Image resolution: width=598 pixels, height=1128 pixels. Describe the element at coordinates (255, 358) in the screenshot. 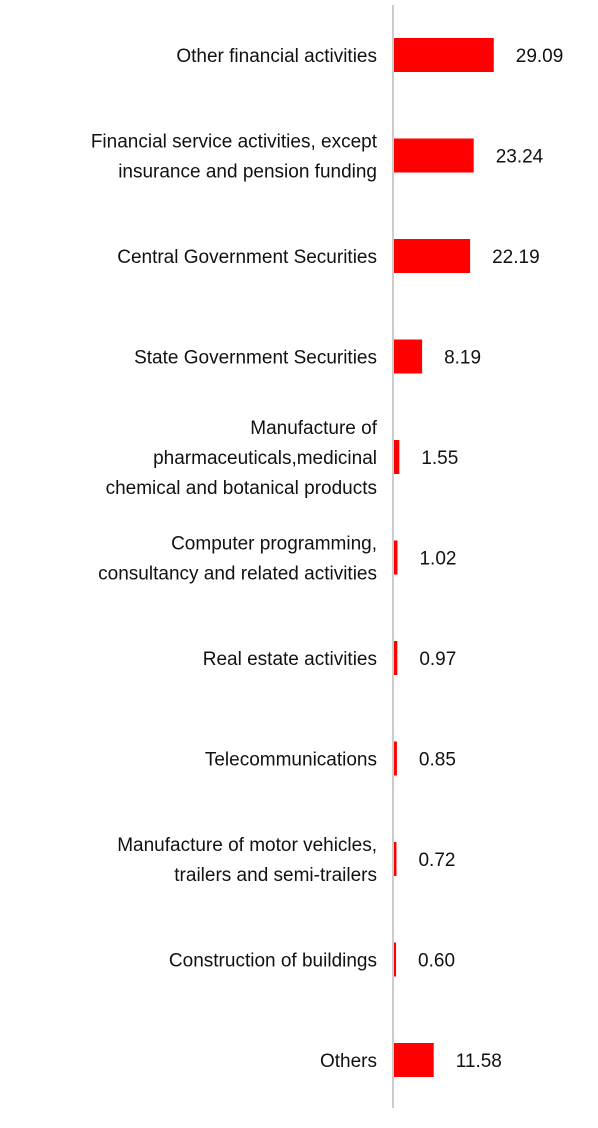

I see `category-label: State Government Securities` at that location.